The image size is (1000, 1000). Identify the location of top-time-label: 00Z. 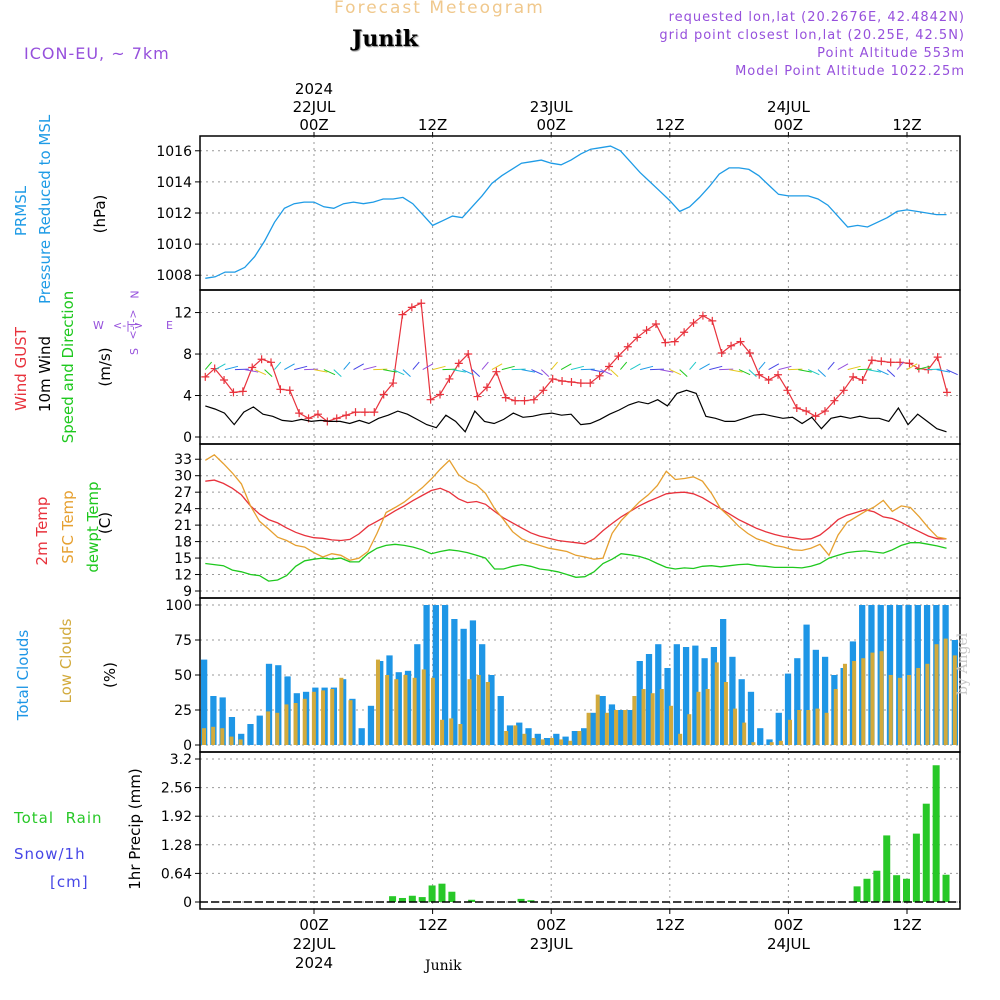
(551, 125).